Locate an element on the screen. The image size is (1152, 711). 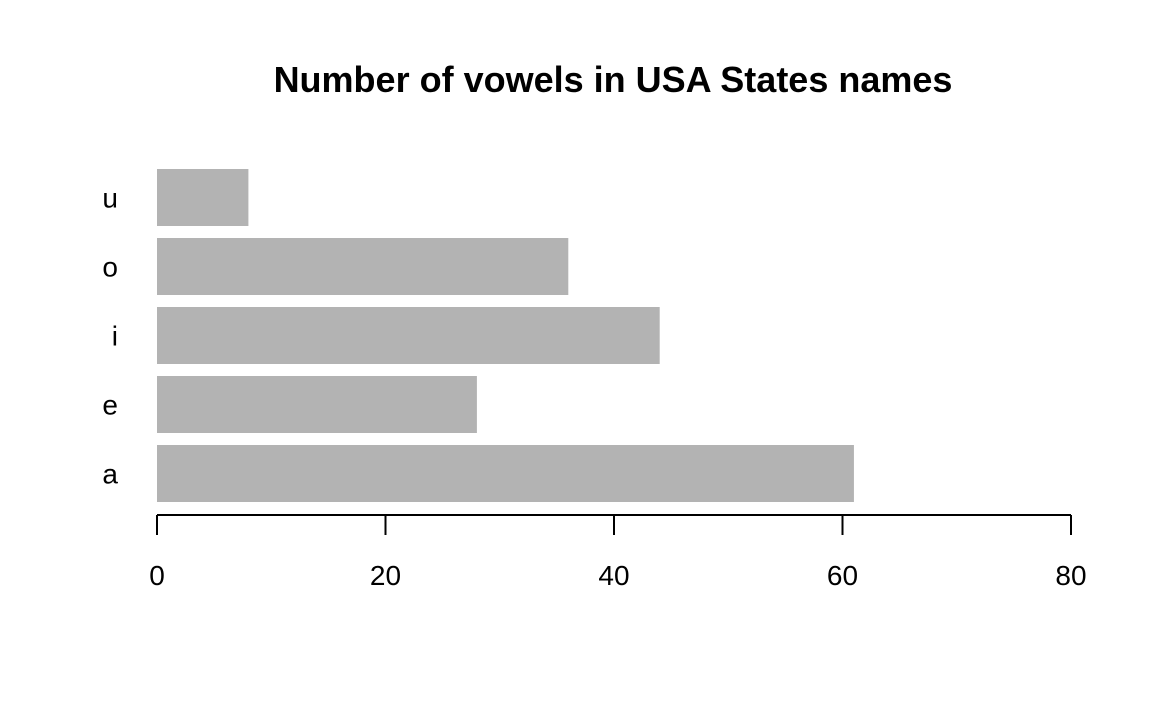
chart-title: Number of vowels in USA States names is located at coordinates (613, 79).